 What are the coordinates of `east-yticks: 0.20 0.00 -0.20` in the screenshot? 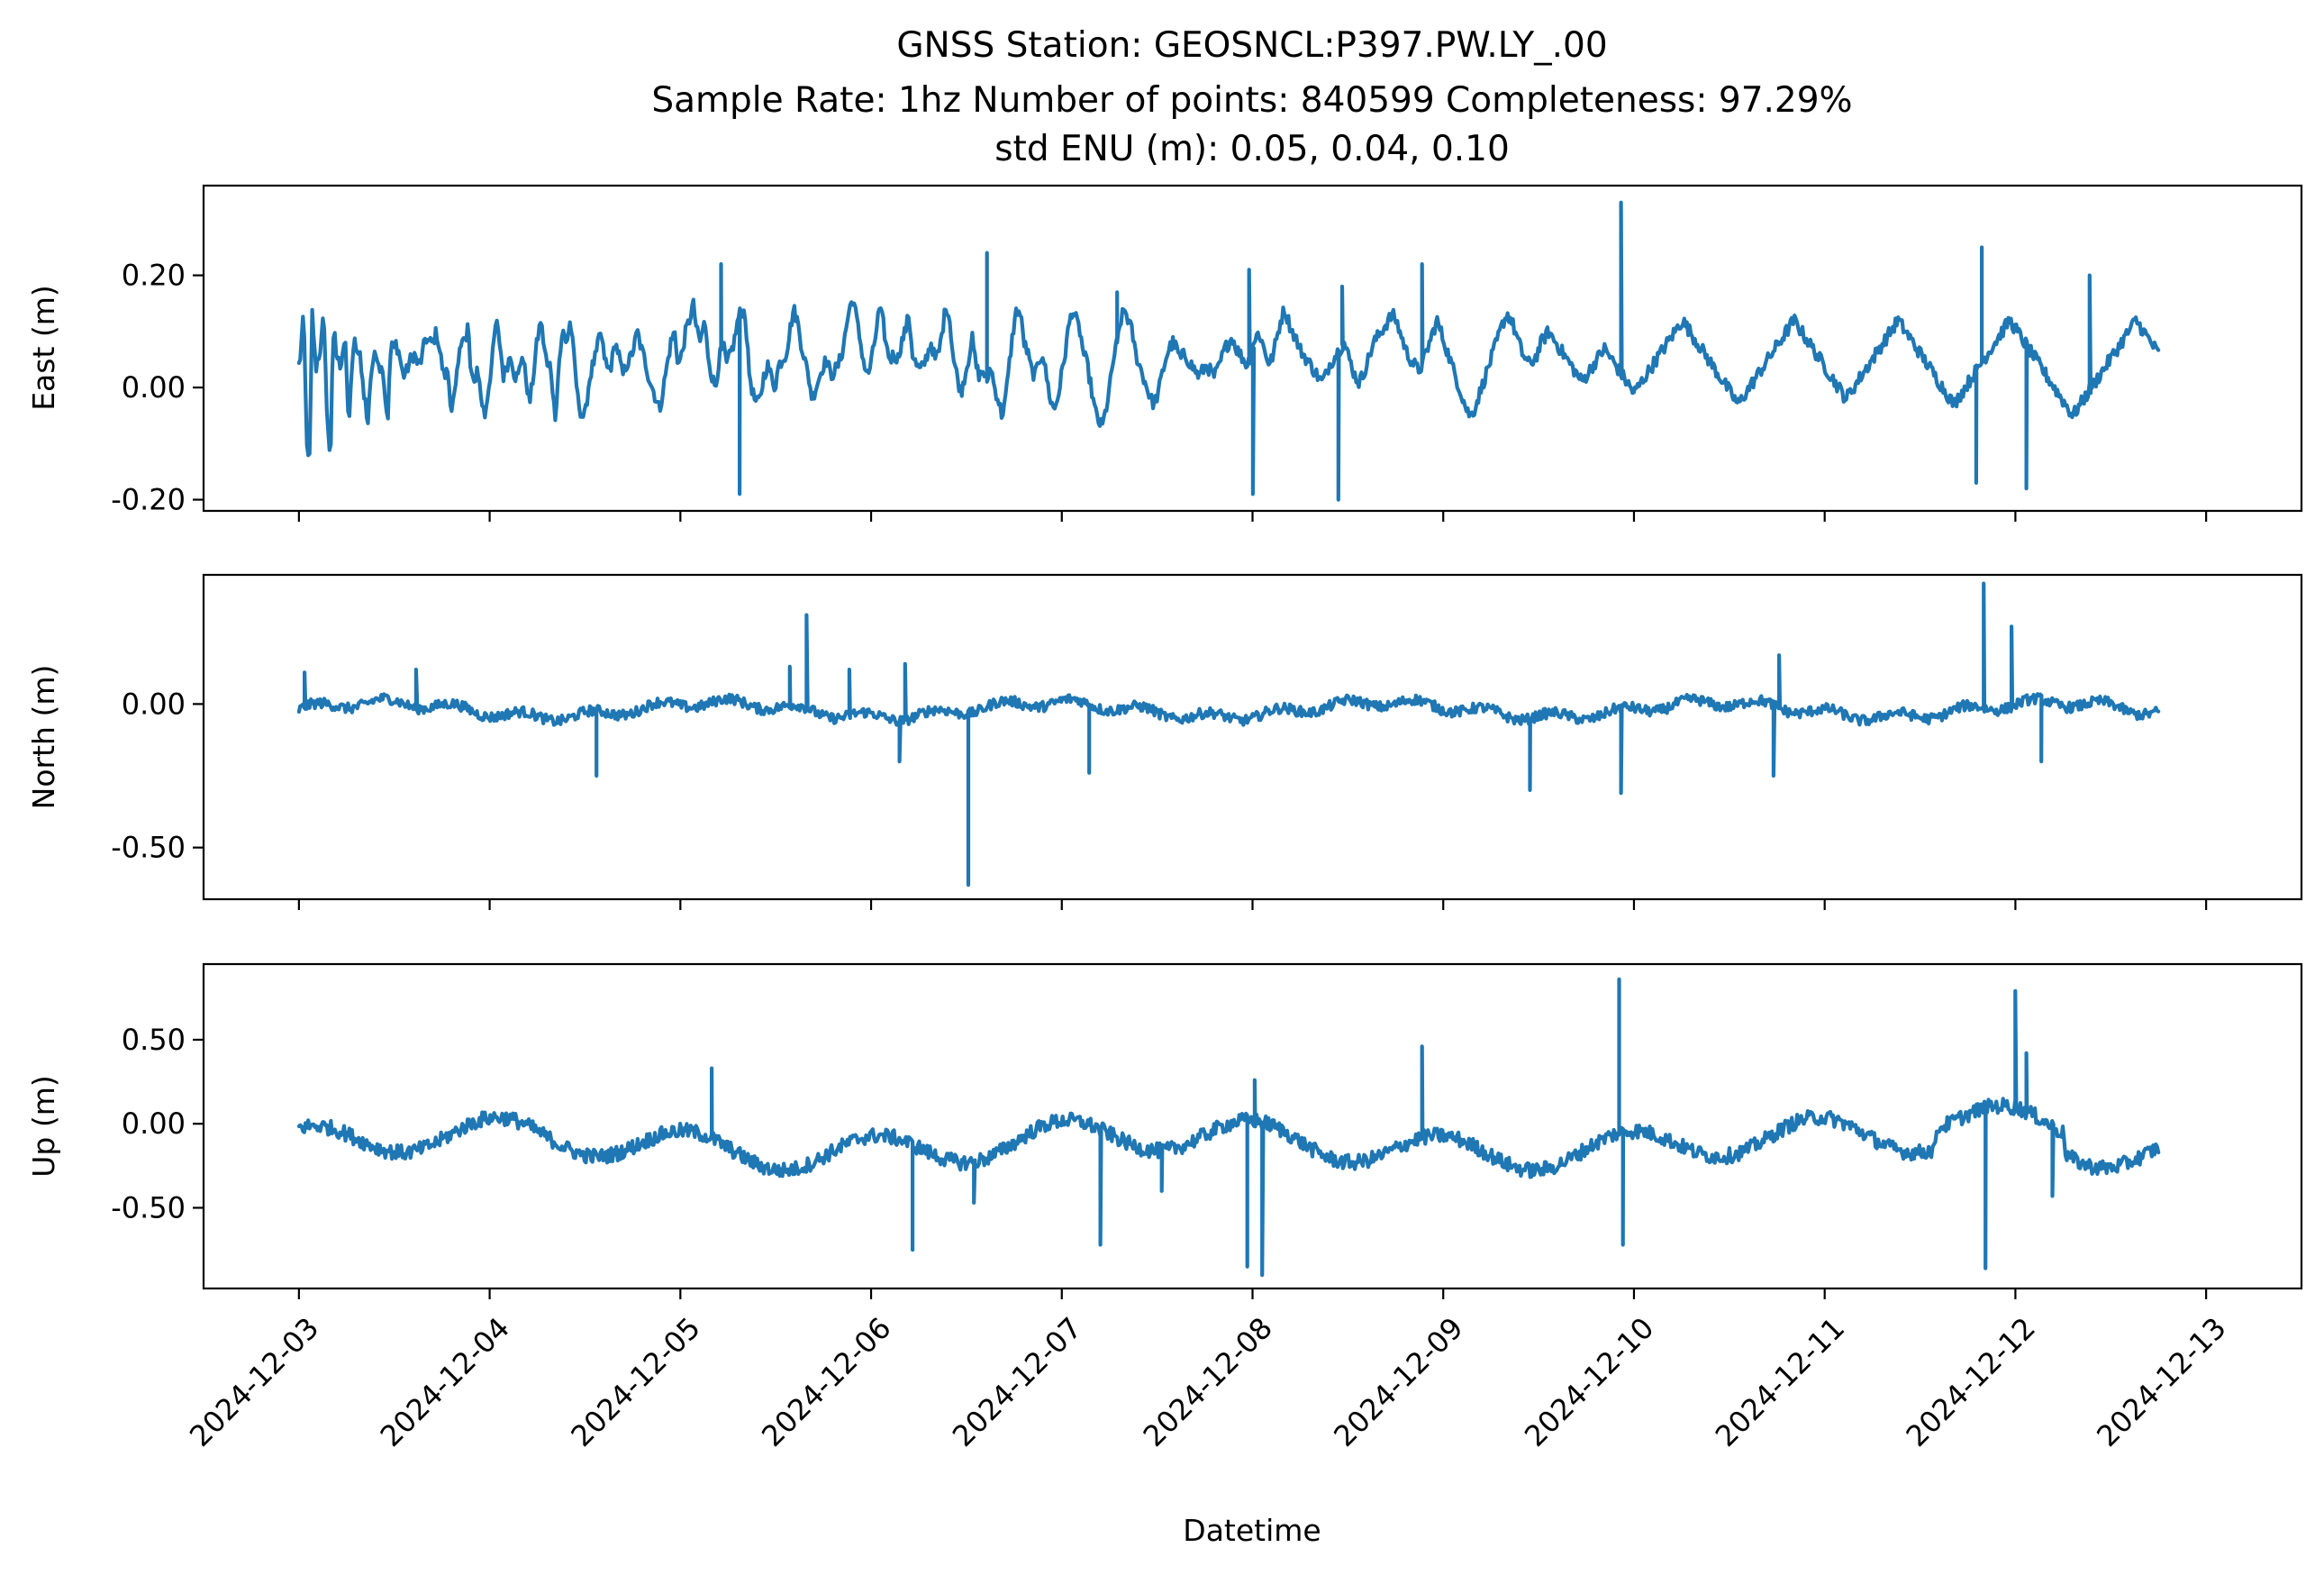 It's located at (158, 388).